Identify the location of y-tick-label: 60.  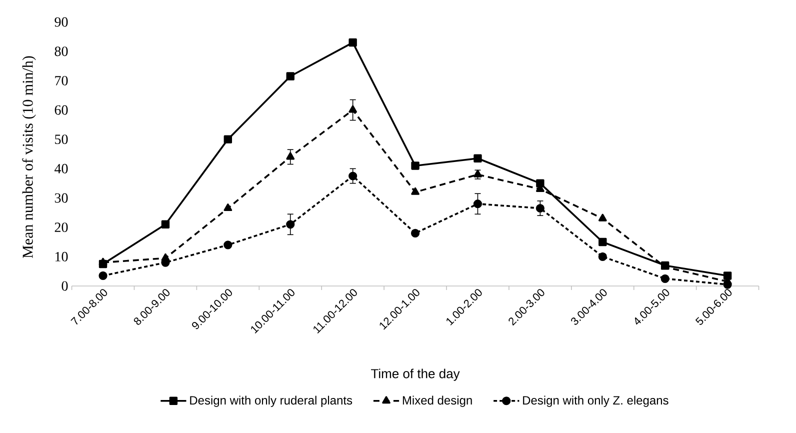
(61, 110).